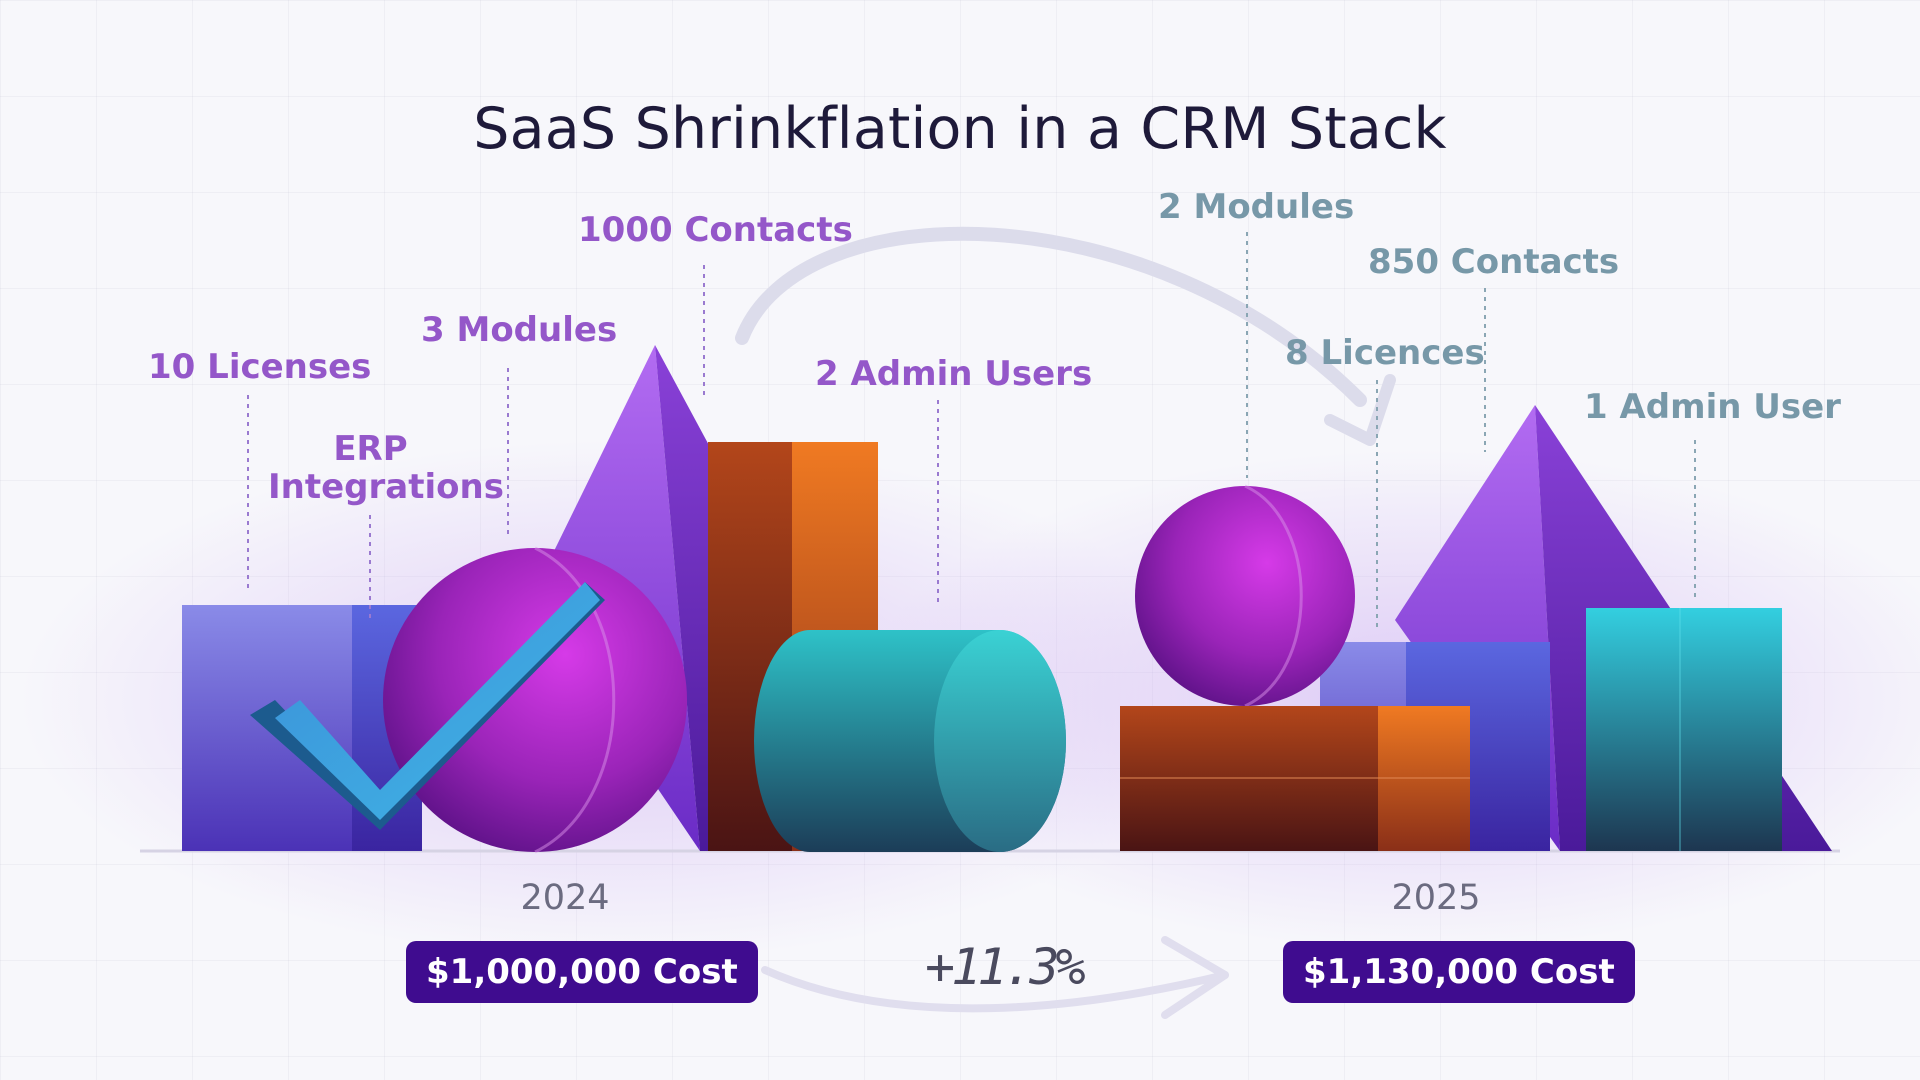  Describe the element at coordinates (1471, 430) in the screenshot. I see `leader-lines-2025` at that location.